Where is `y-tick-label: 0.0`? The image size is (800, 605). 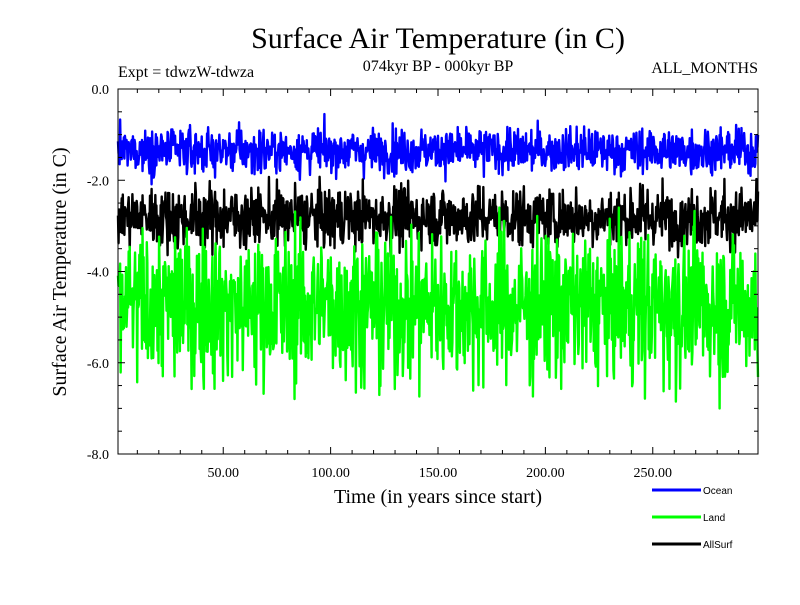
y-tick-label: 0.0 is located at coordinates (101, 90).